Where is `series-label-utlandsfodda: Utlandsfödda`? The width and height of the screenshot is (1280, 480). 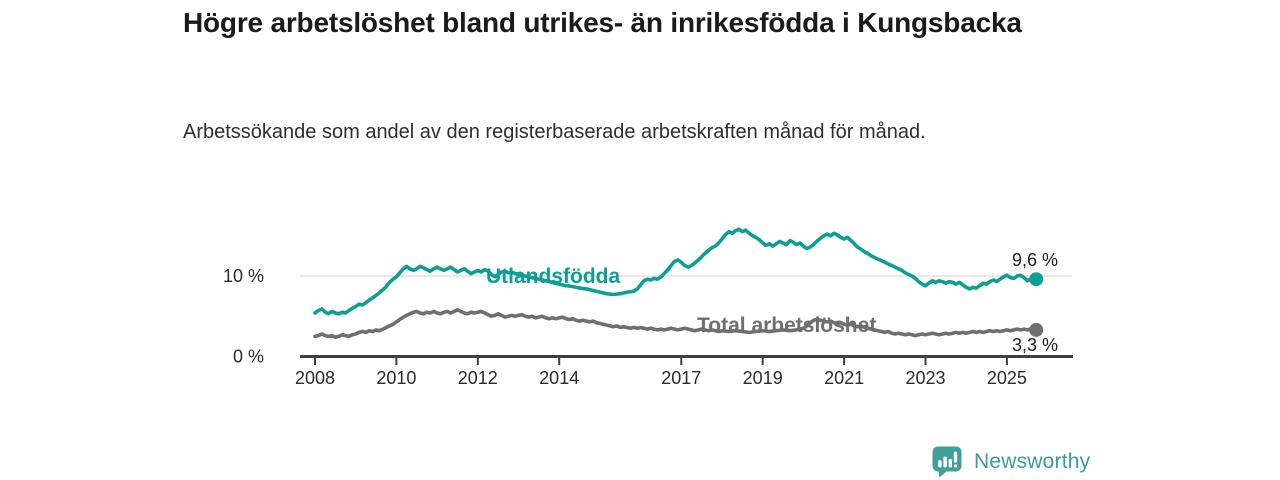
series-label-utlandsfodda: Utlandsfödda is located at coordinates (553, 276).